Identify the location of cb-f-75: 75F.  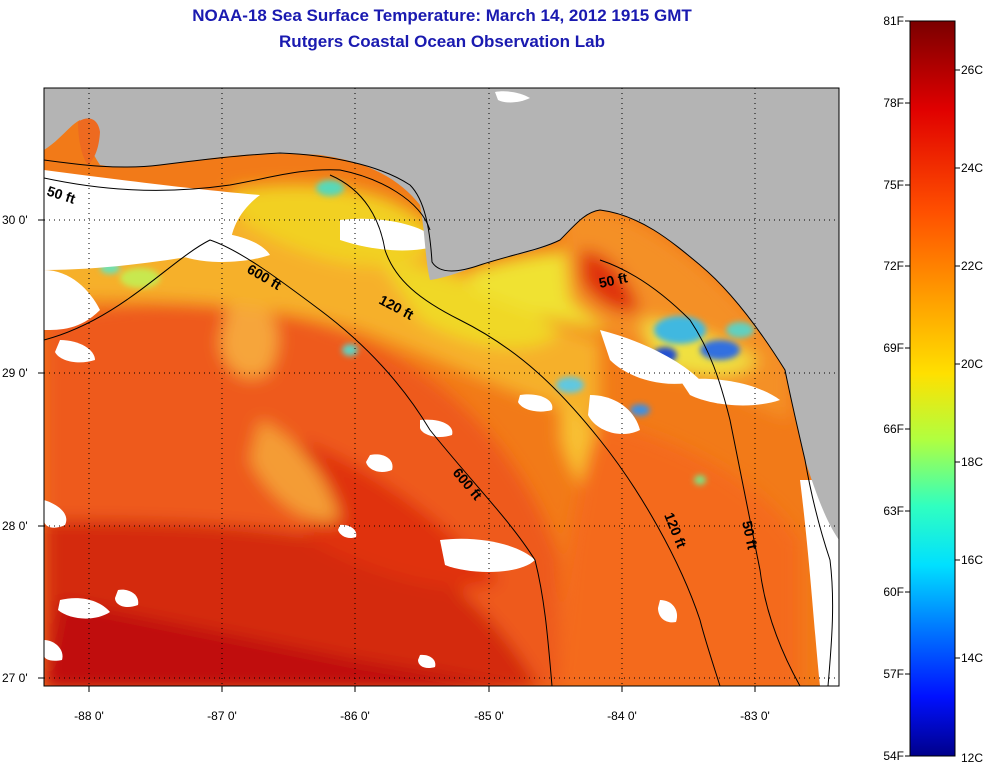
(893, 185).